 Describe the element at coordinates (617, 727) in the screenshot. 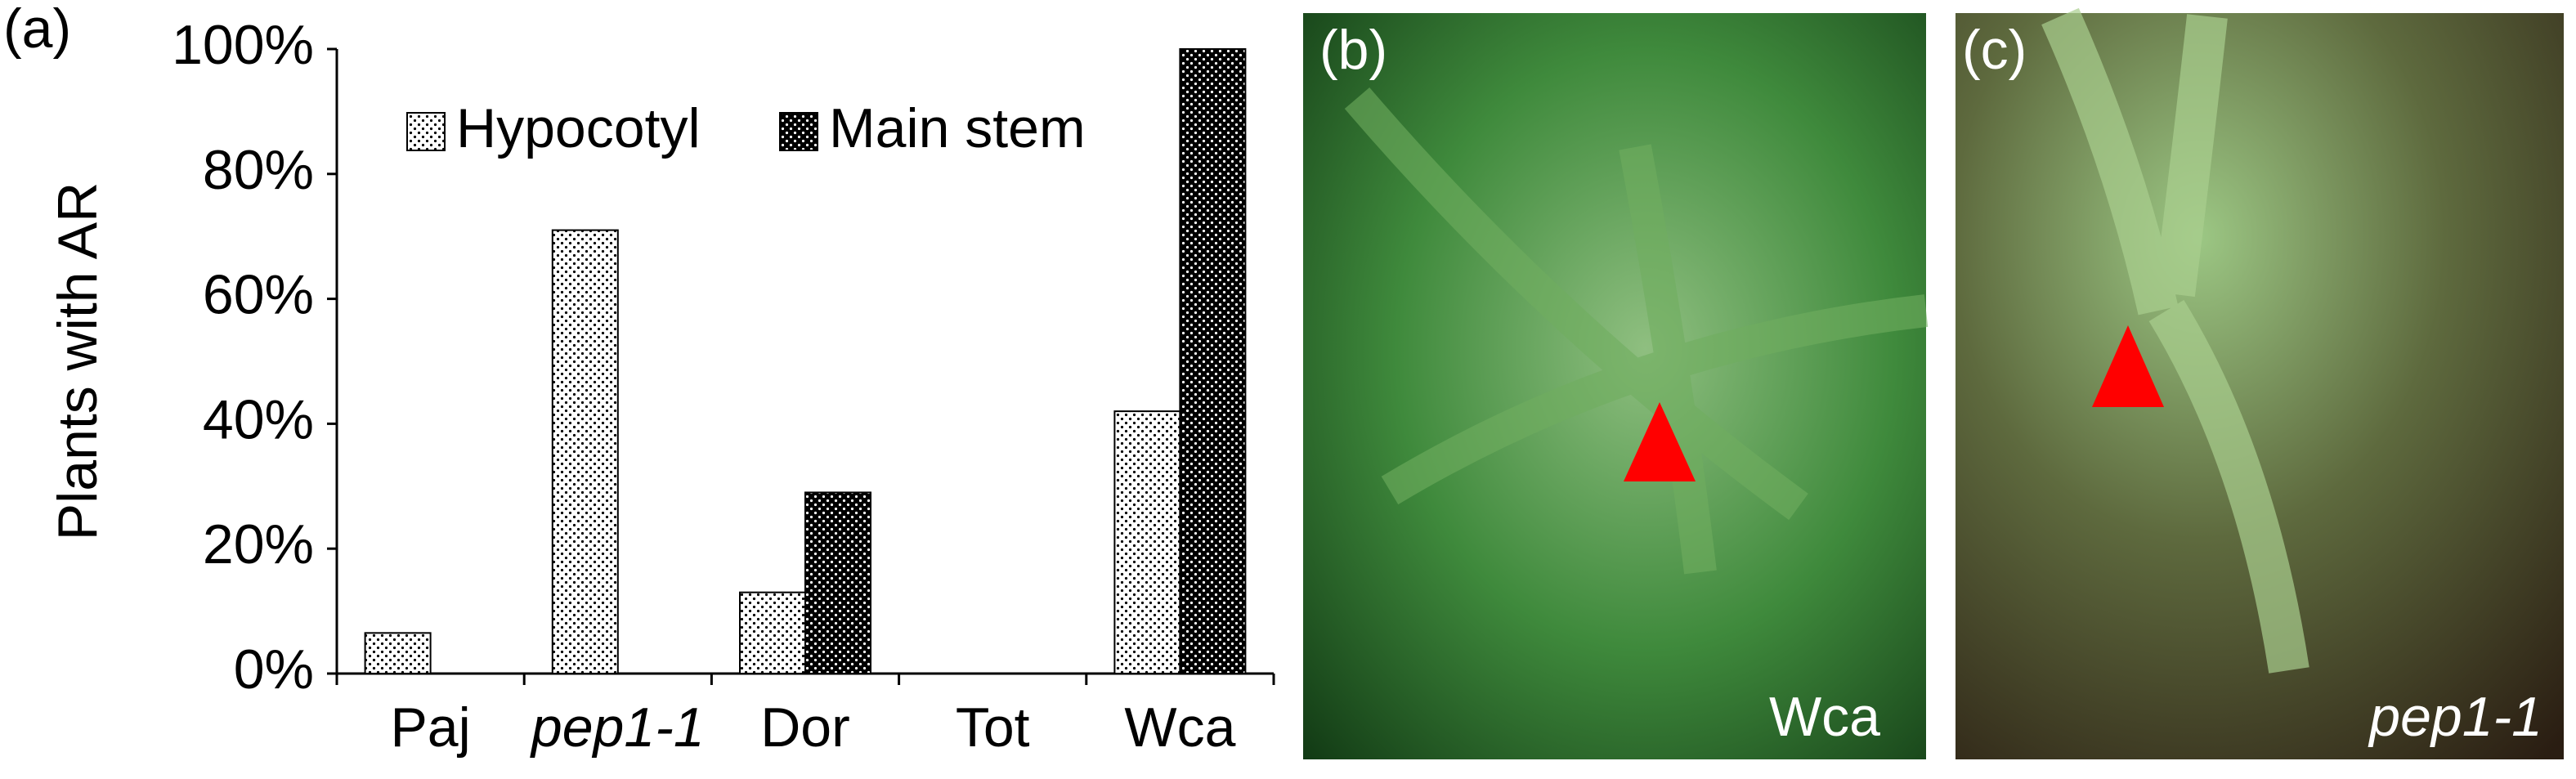

I see `x-tick-label: pep1-1` at that location.